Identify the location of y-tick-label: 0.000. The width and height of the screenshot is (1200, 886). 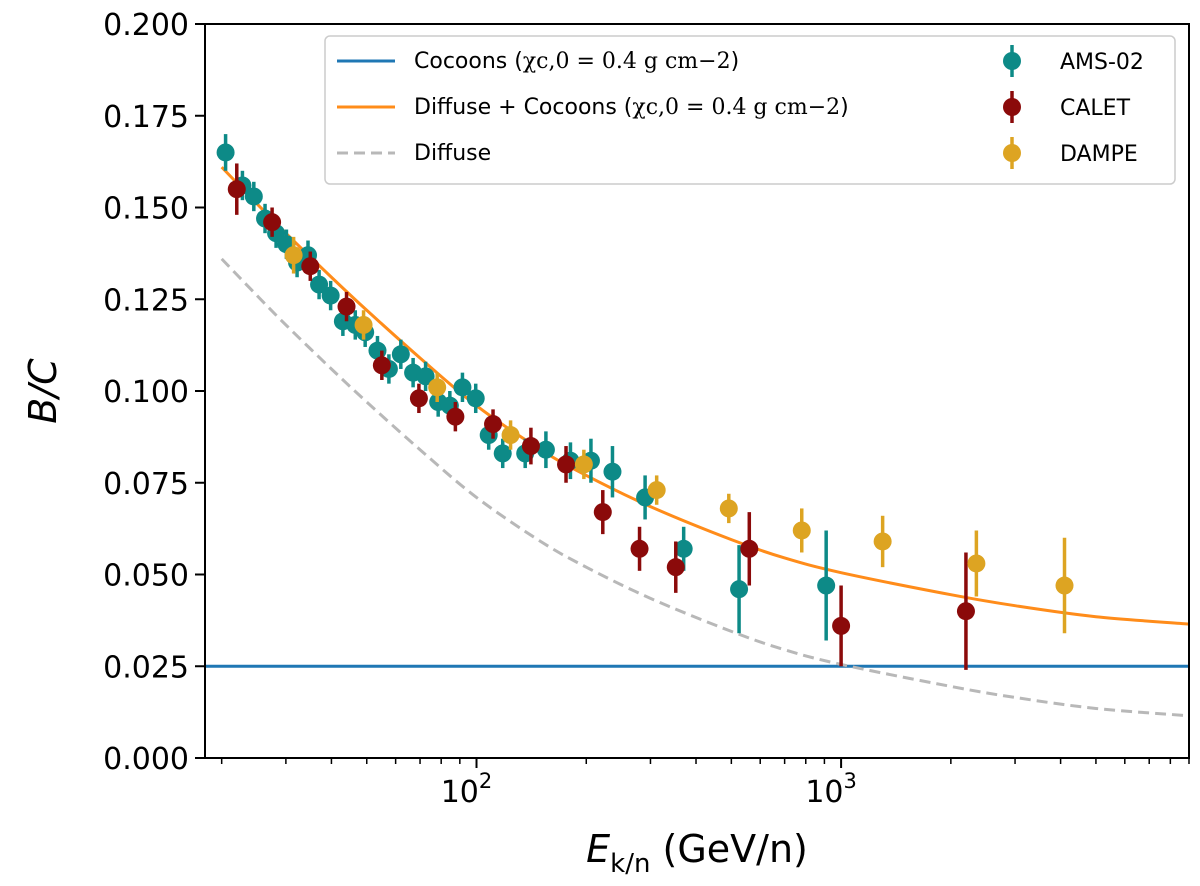
(146, 759).